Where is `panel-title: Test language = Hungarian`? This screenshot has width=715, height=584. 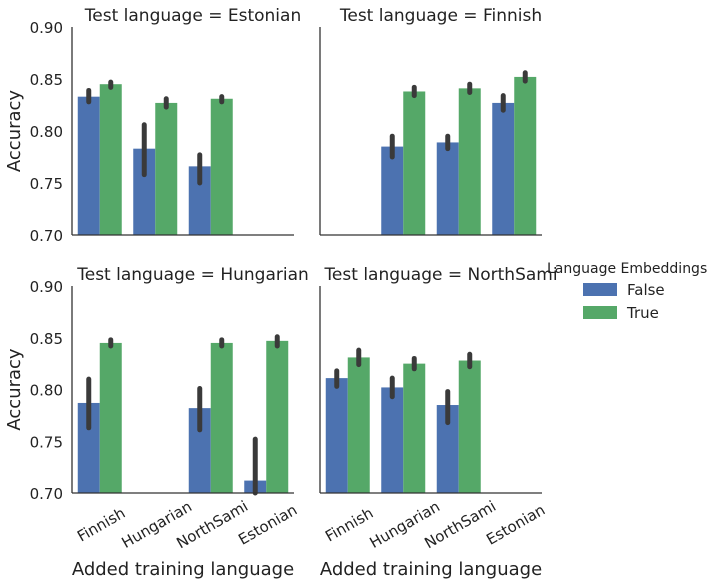 panel-title: Test language = Hungarian is located at coordinates (192, 275).